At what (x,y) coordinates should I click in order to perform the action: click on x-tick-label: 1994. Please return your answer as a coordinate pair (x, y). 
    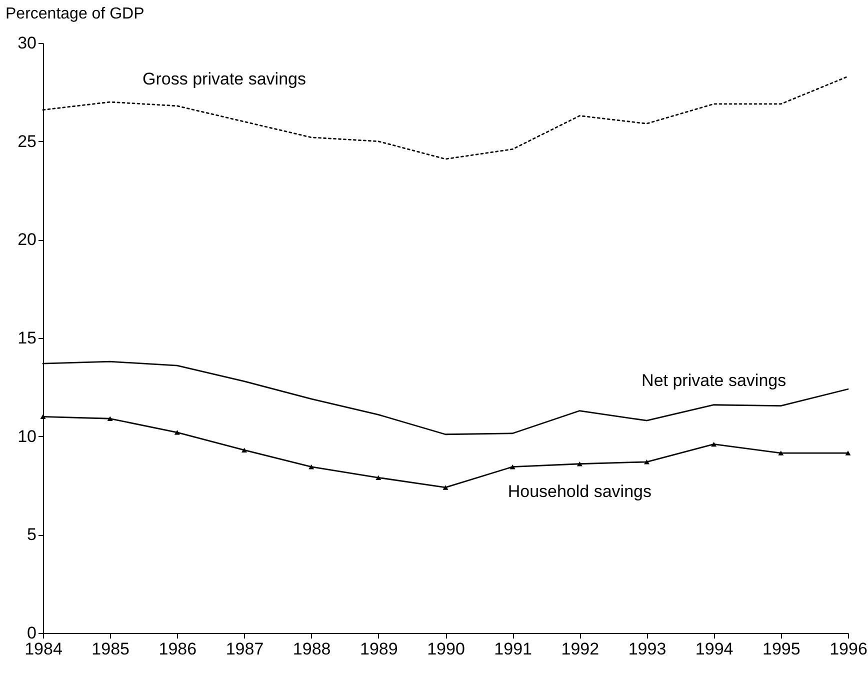
    Looking at the image, I should click on (714, 649).